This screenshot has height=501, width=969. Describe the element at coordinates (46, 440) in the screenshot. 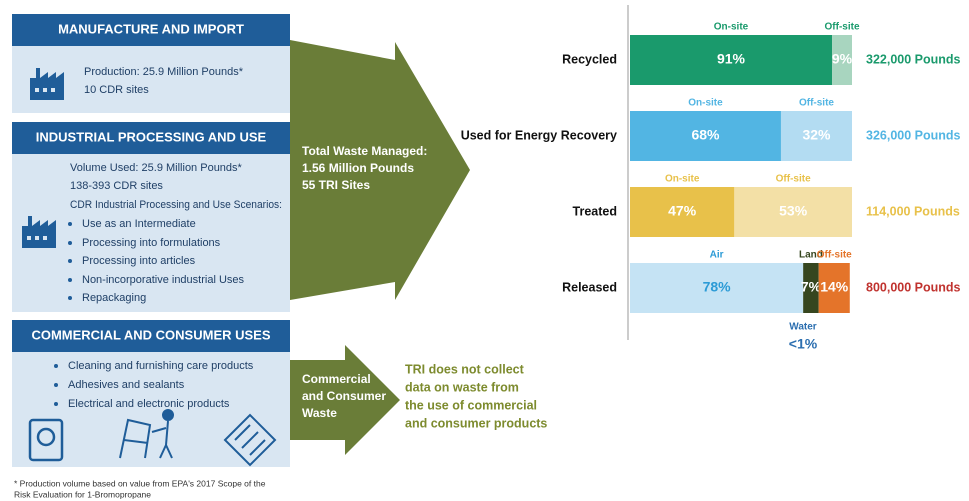

I see `appliance-icon` at that location.